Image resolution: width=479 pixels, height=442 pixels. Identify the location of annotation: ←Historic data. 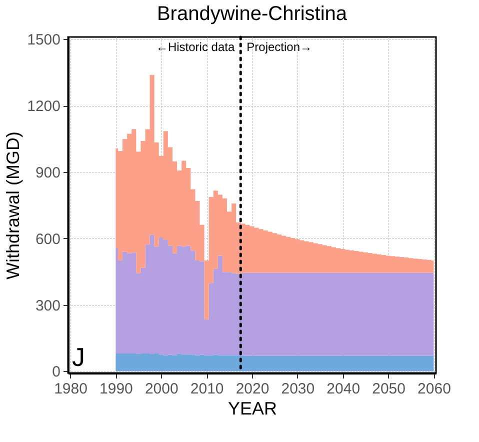
(195, 47).